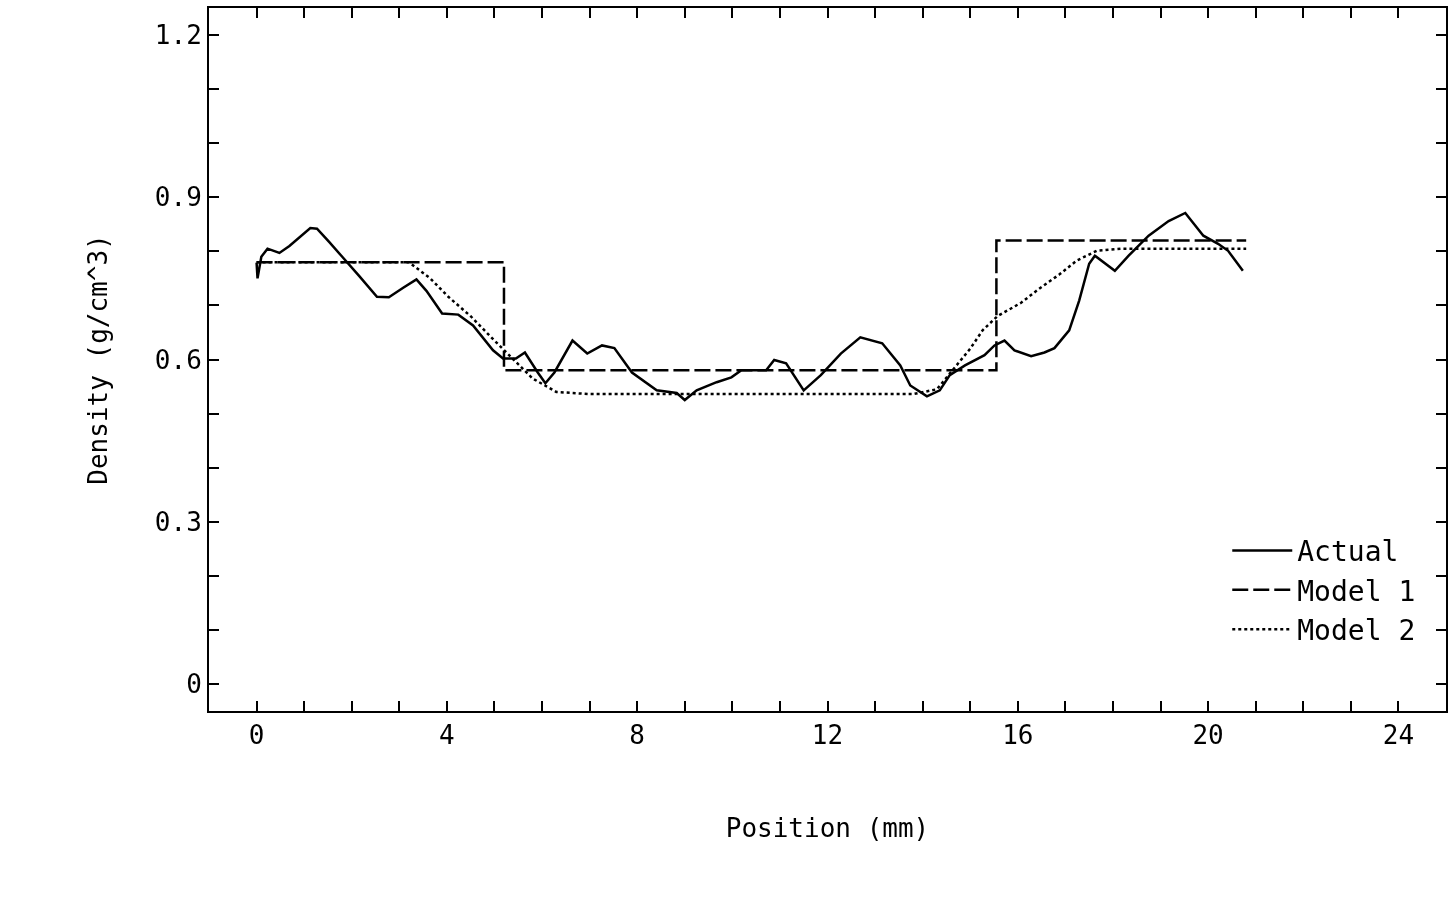 The image size is (1452, 900). Describe the element at coordinates (1398, 735) in the screenshot. I see `x-tick-label: 24` at that location.